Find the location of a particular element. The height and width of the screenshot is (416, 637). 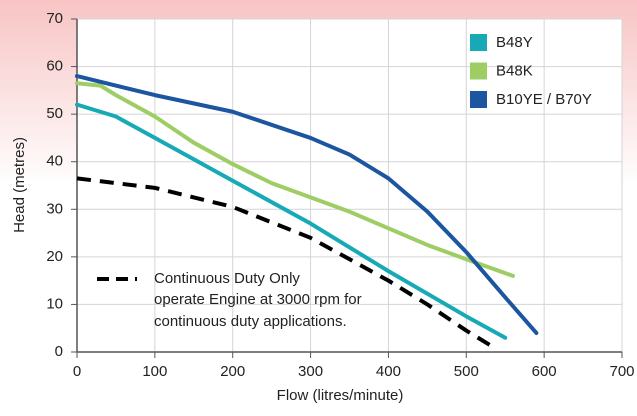

x-tick-label: 200 is located at coordinates (232, 371).